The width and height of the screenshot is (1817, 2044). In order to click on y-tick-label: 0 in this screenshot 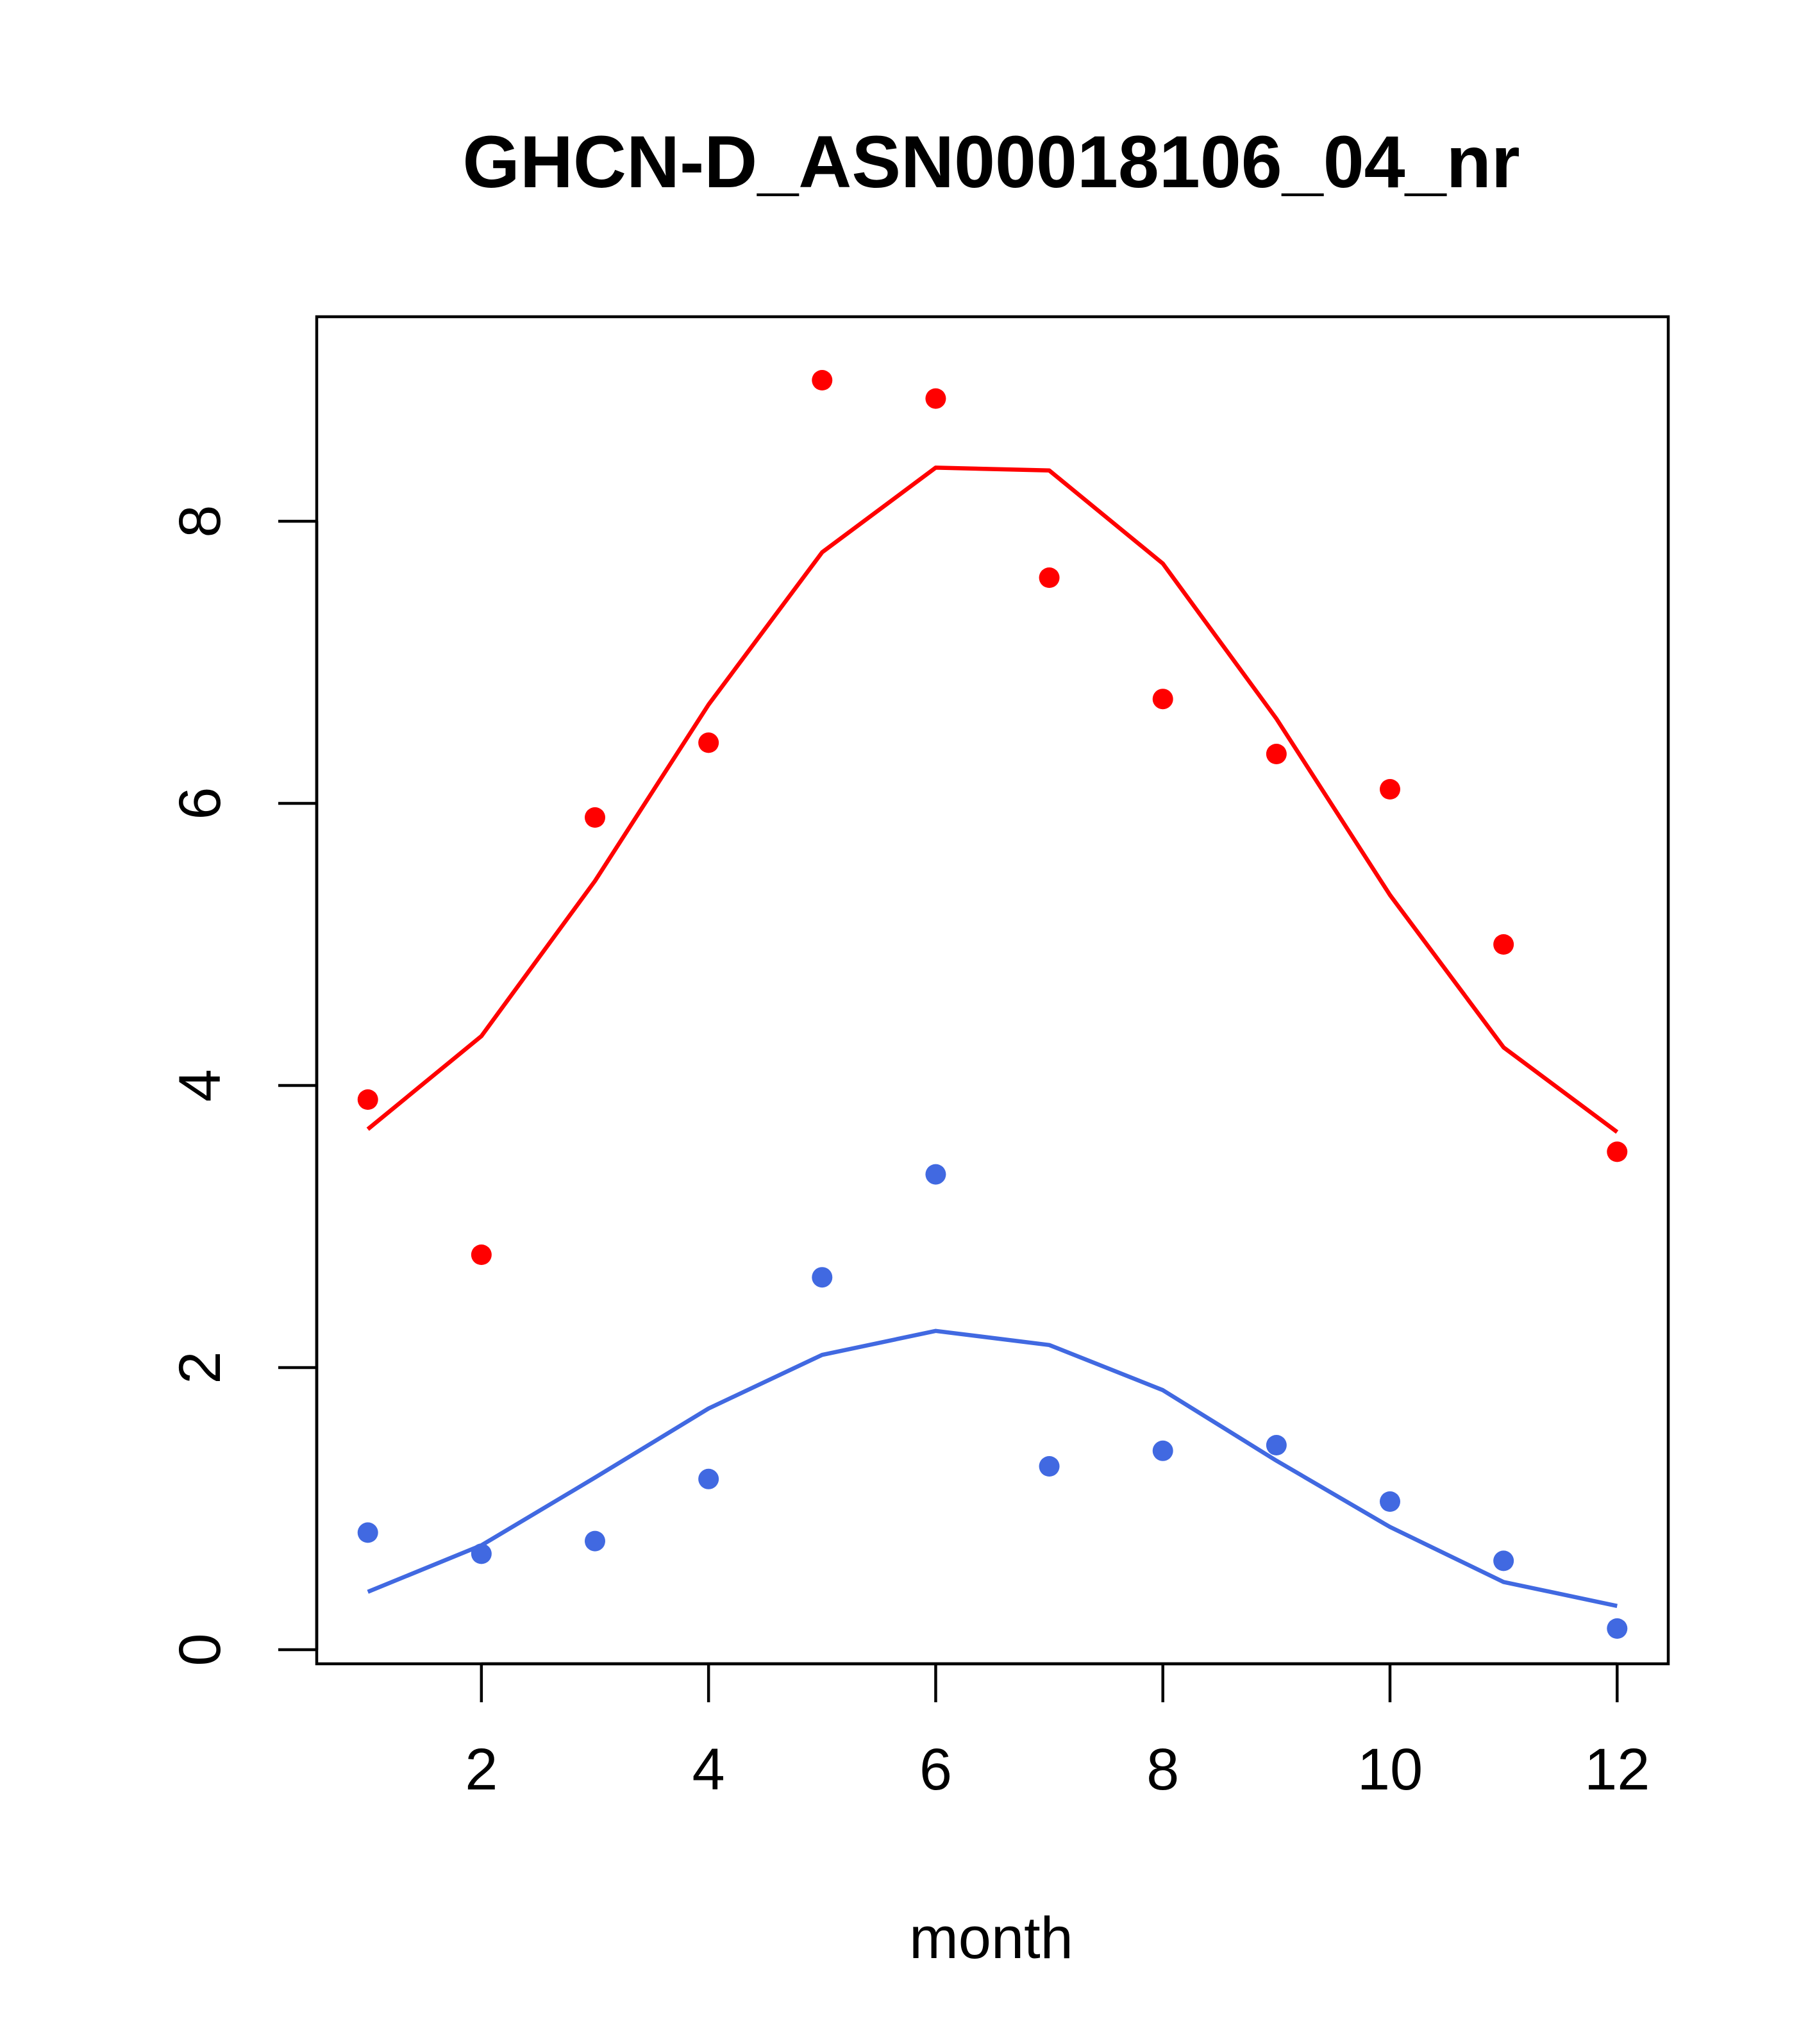, I will do `click(200, 1650)`.